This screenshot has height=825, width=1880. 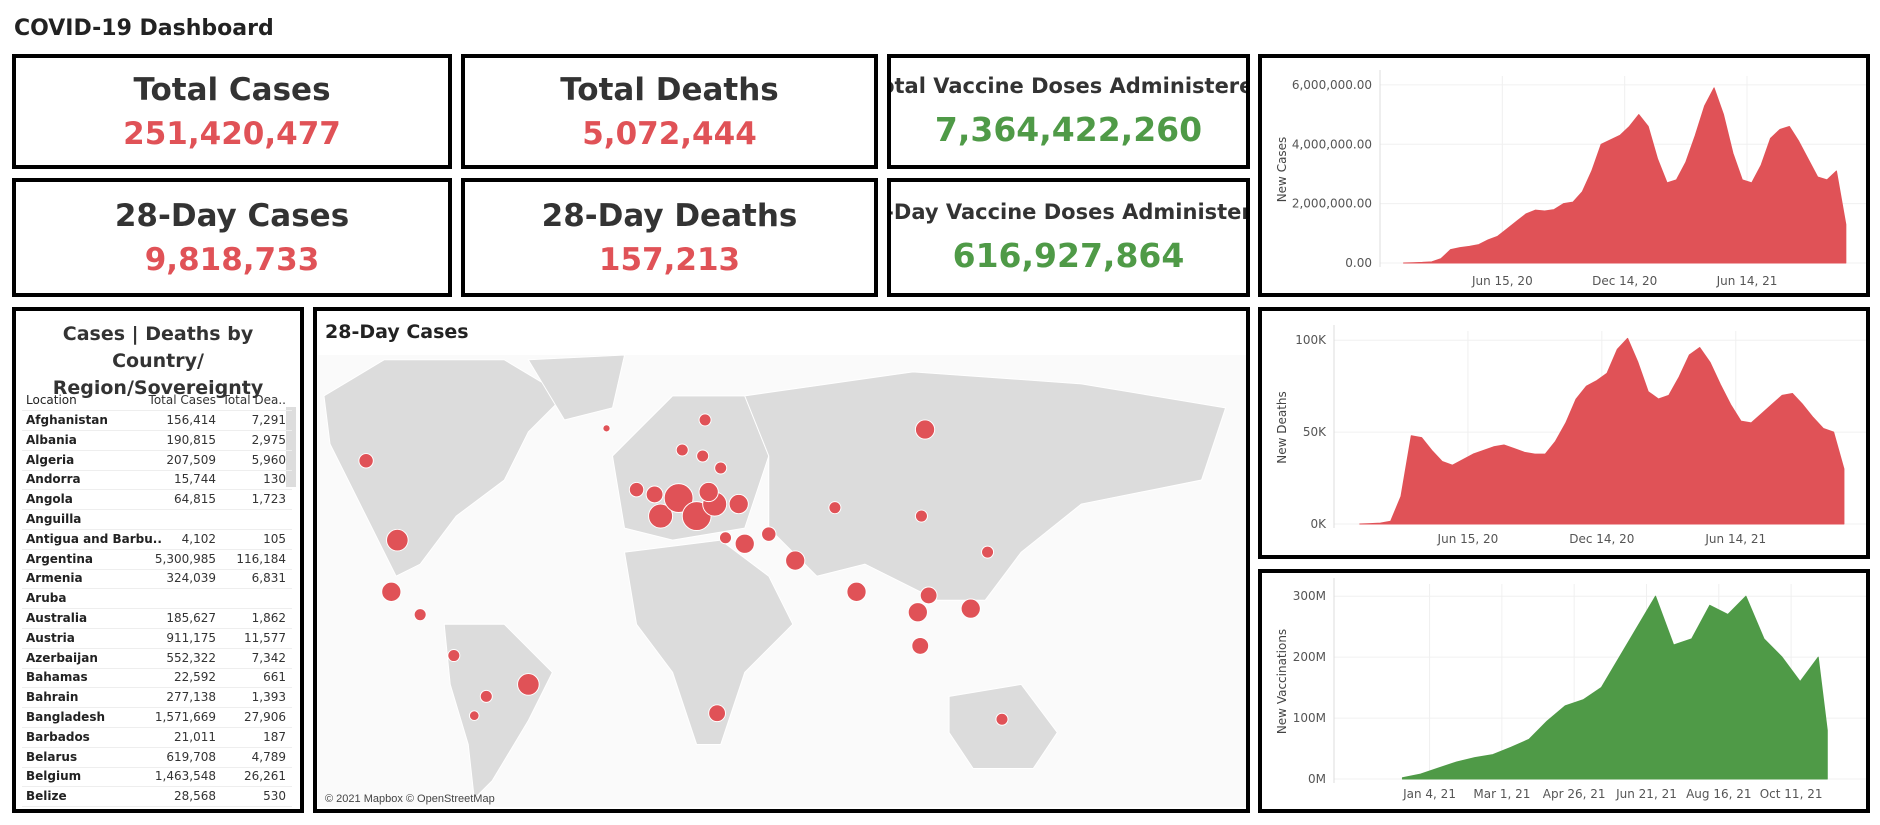 What do you see at coordinates (157, 599) in the screenshot?
I see `table-row: Aruba` at bounding box center [157, 599].